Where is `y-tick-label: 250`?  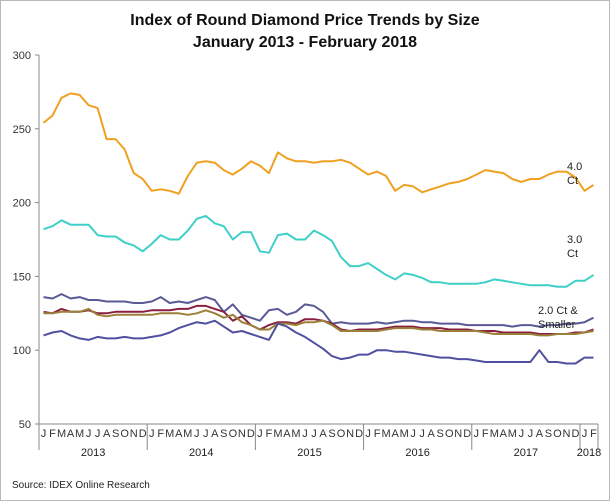
y-tick-label: 250 is located at coordinates (22, 130).